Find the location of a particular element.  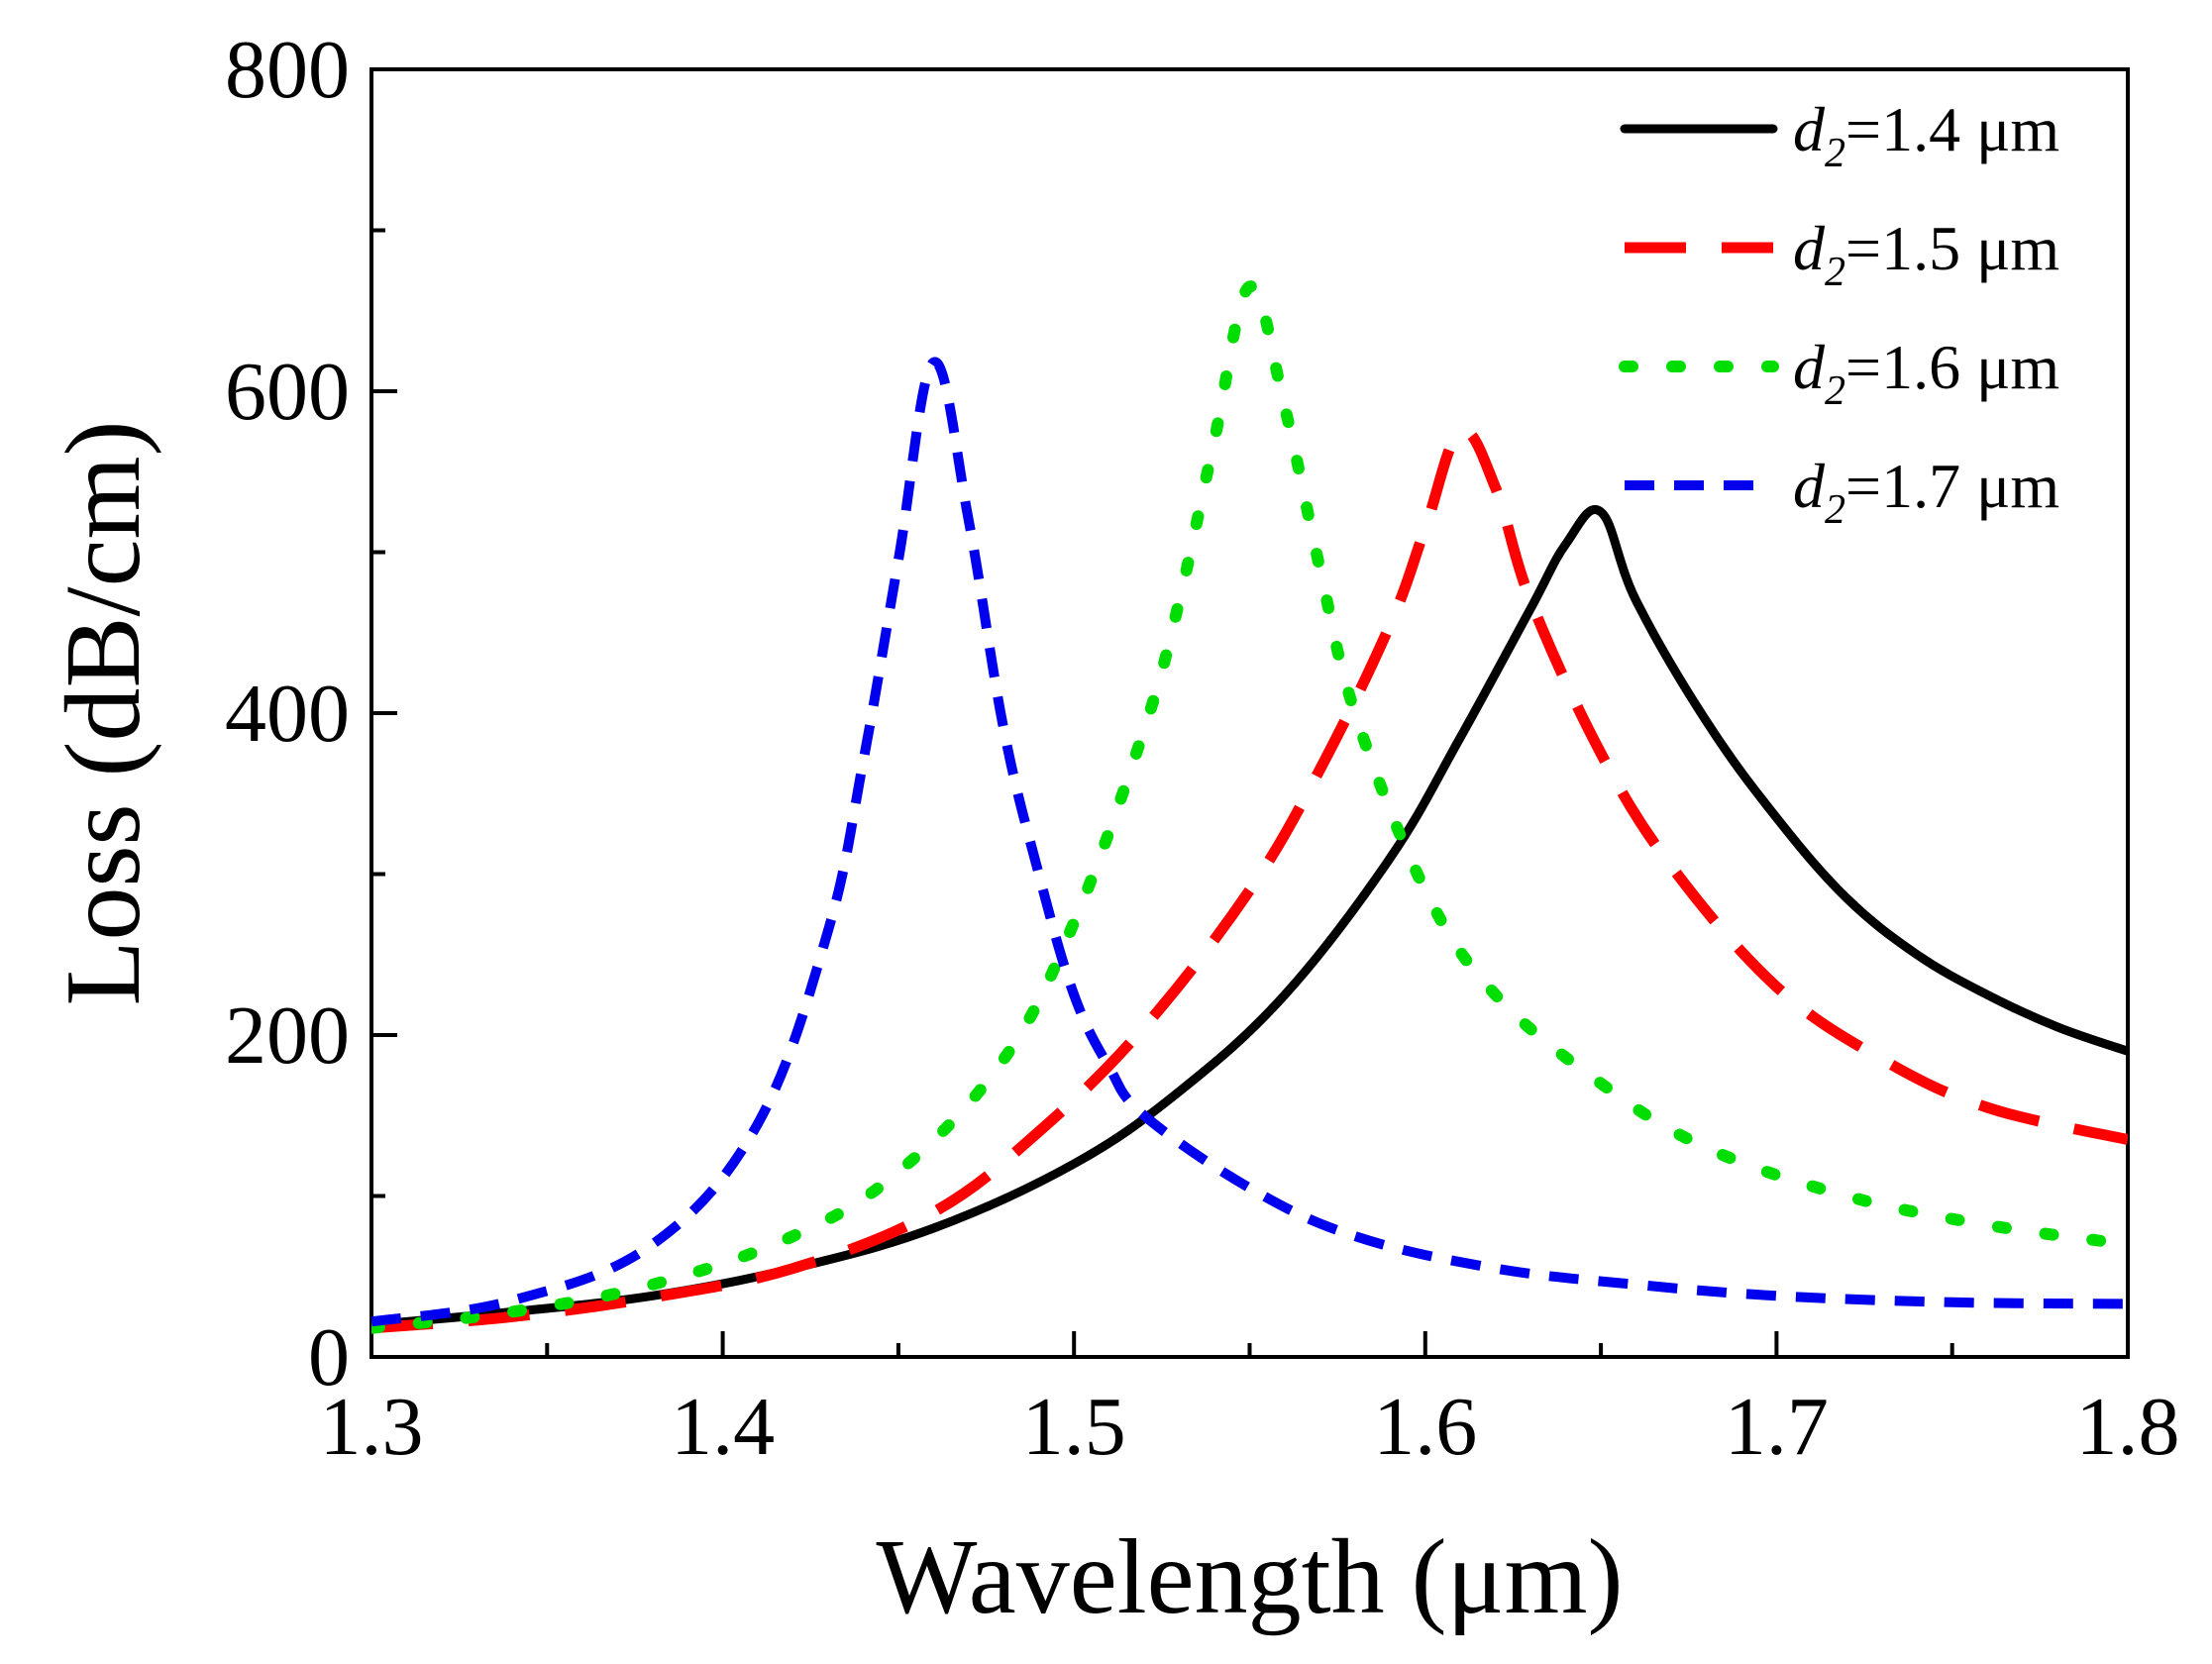

x-tick-label: 1.7 is located at coordinates (1777, 1427).